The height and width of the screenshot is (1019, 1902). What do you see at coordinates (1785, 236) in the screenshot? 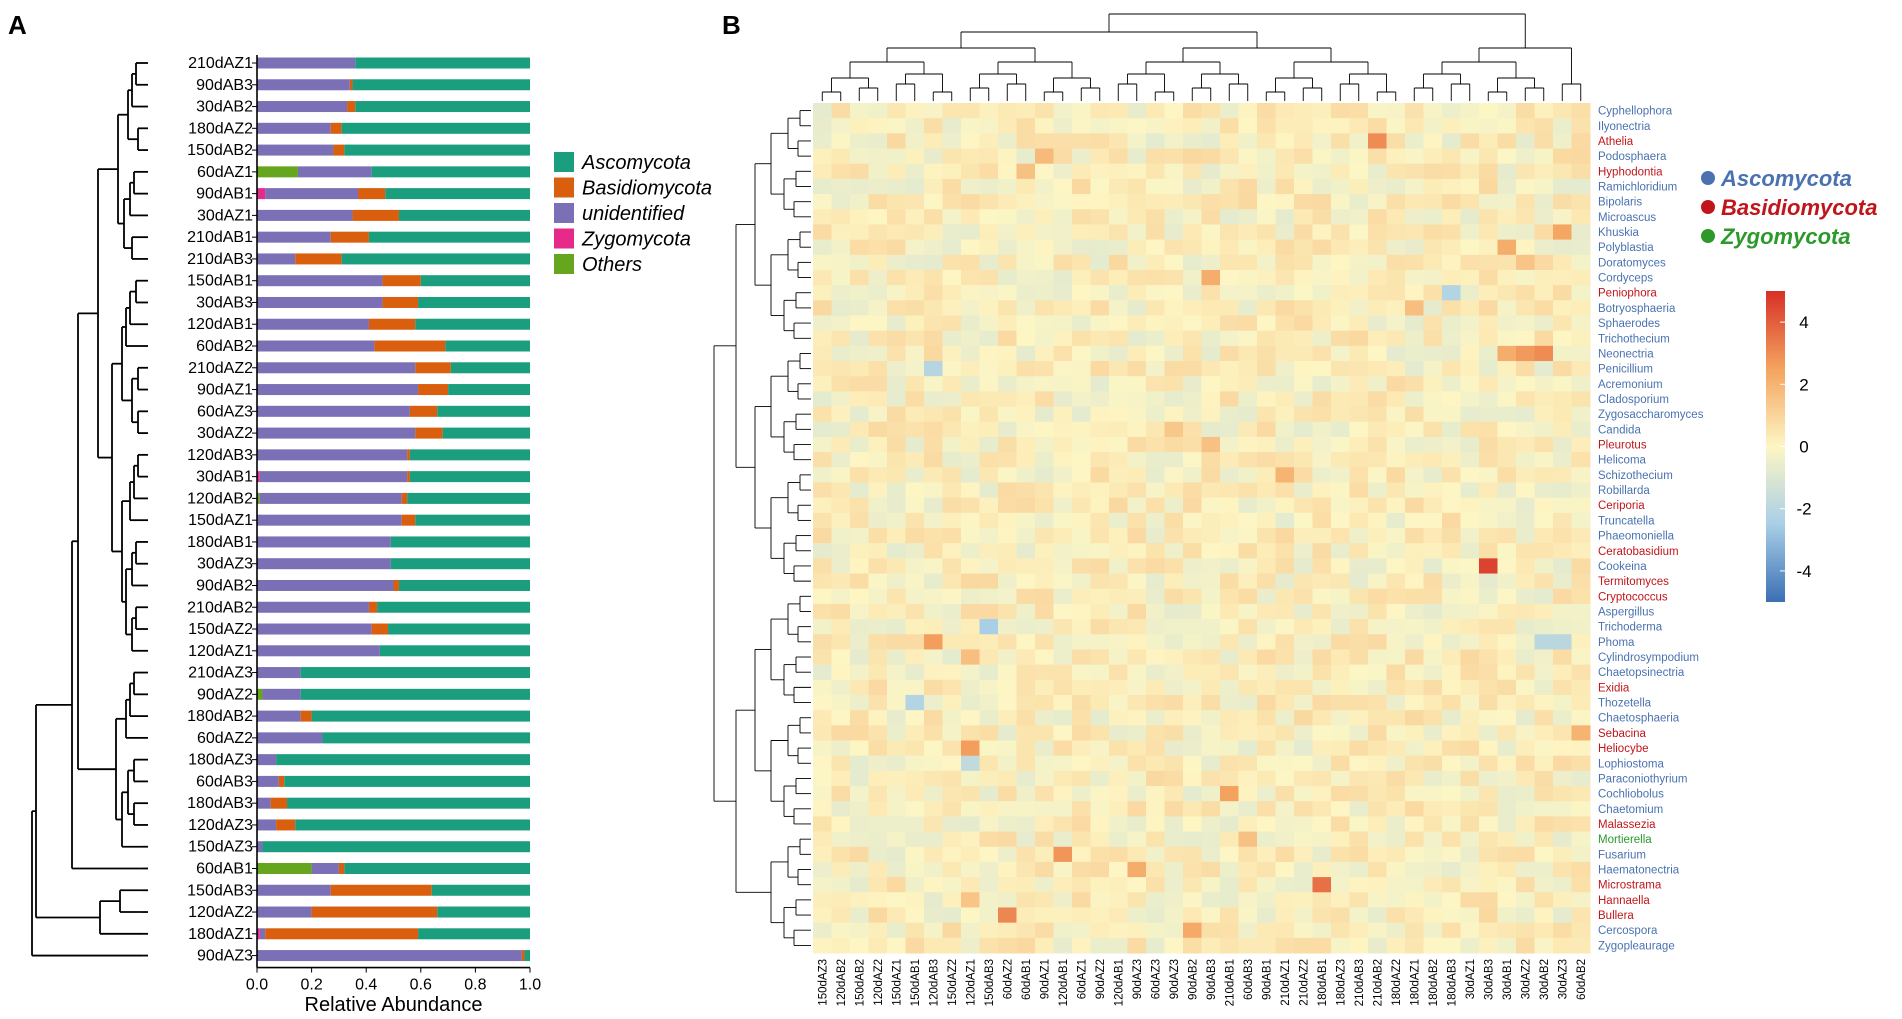
I see `phylum-legend-label: Zygomycota` at bounding box center [1785, 236].